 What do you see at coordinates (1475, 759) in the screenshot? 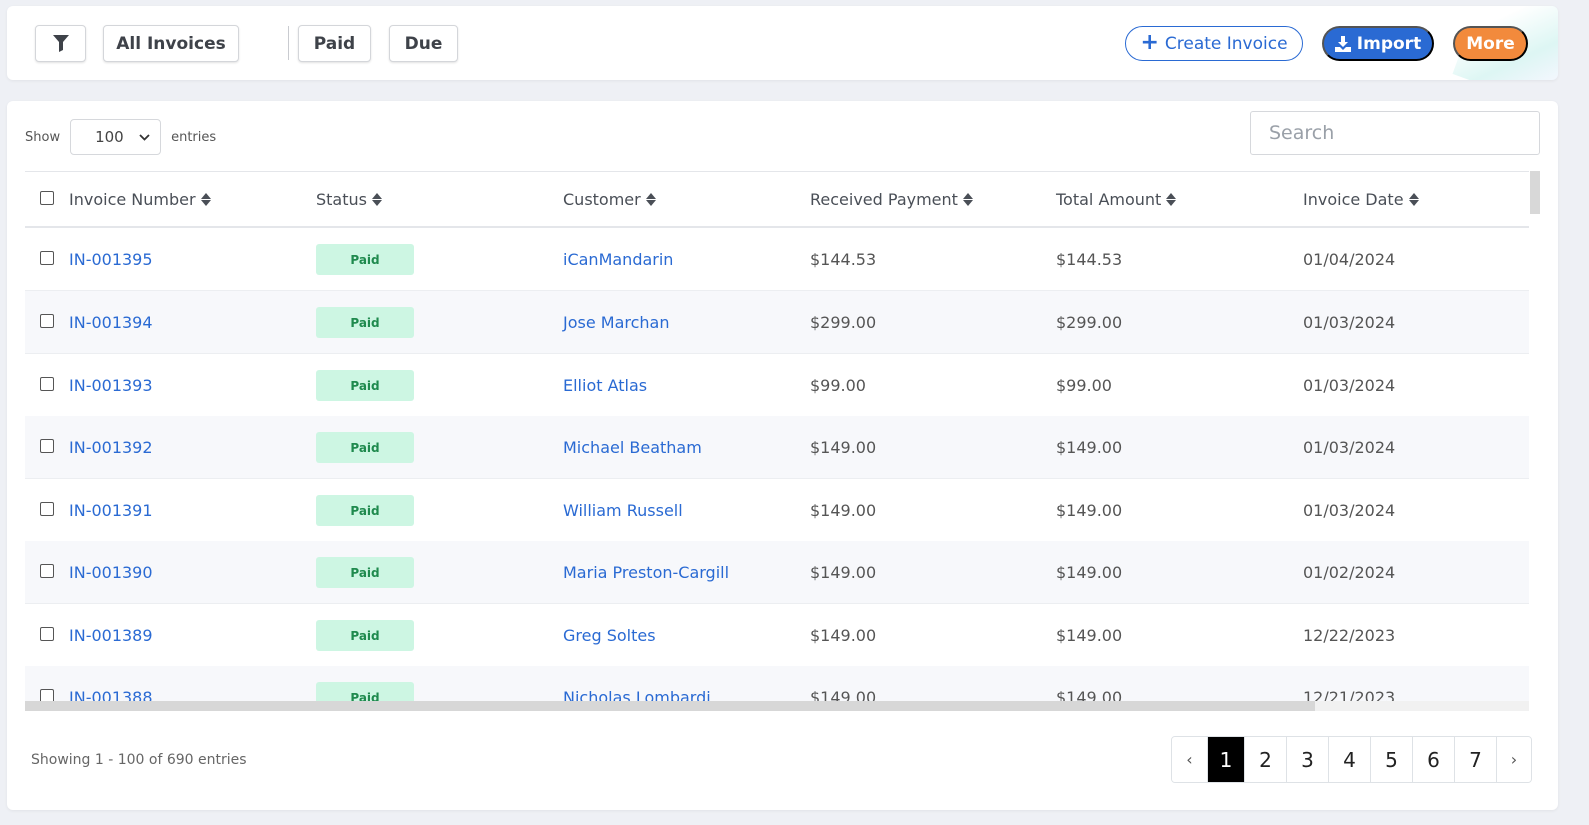
I see `page-7-button: 7` at bounding box center [1475, 759].